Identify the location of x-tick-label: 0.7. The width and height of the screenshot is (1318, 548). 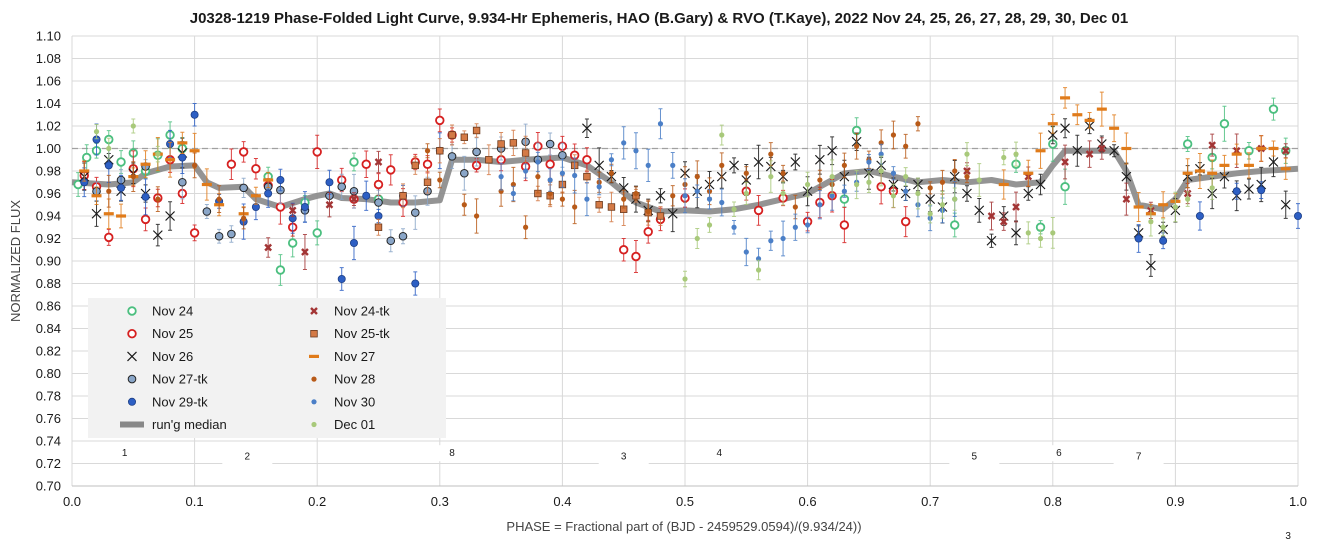
(930, 501).